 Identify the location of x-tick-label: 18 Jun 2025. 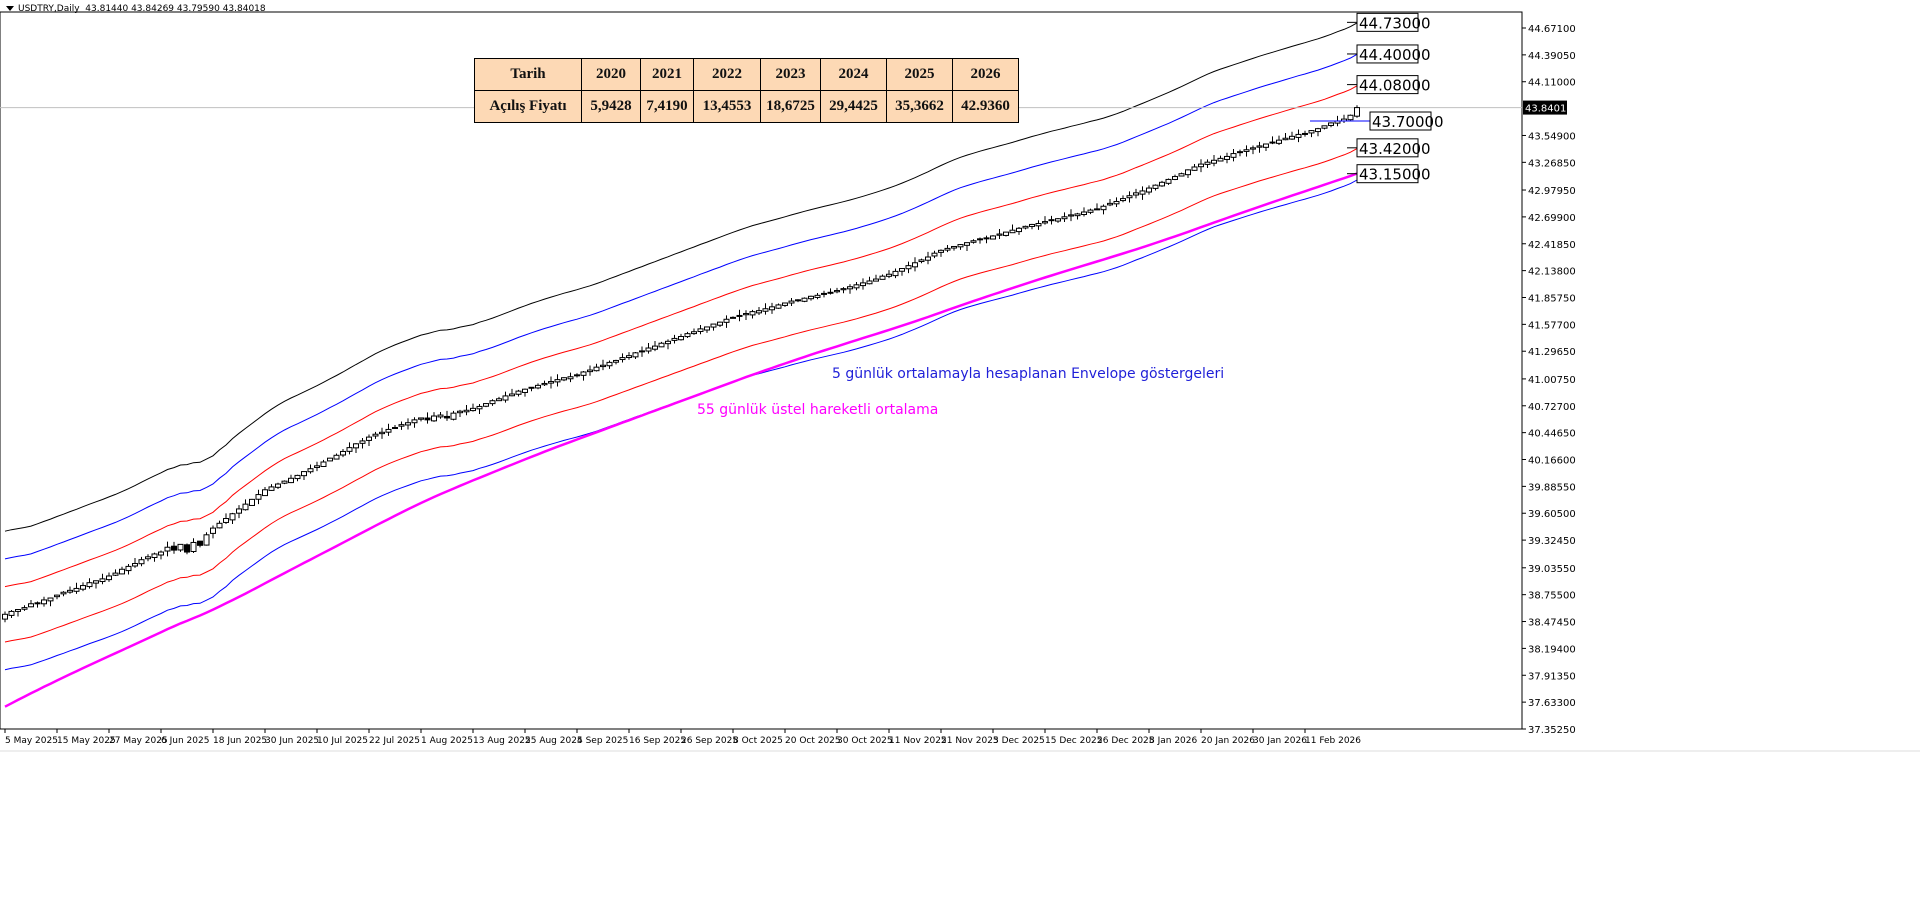
(240, 741).